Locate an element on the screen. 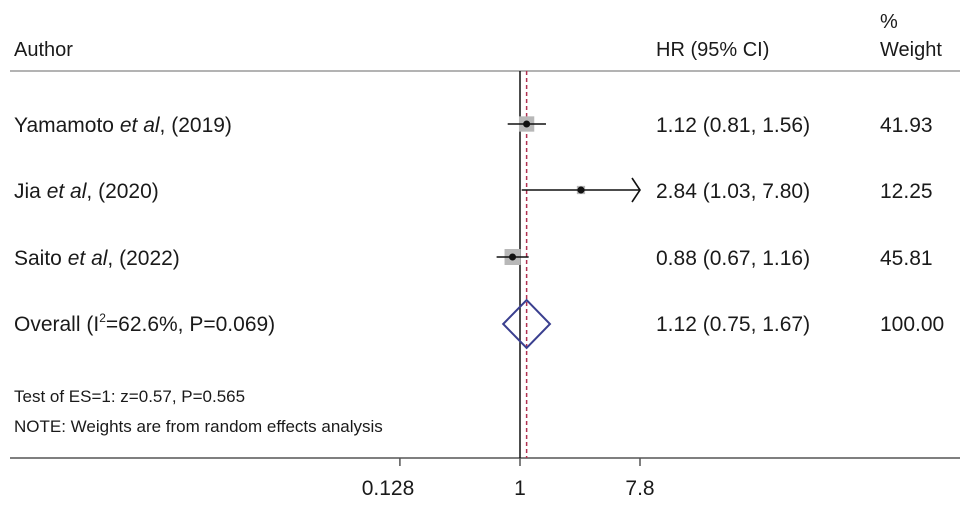 The image size is (969, 507). study-hr-text: 0.88 (0.67, 1.16) is located at coordinates (733, 258).